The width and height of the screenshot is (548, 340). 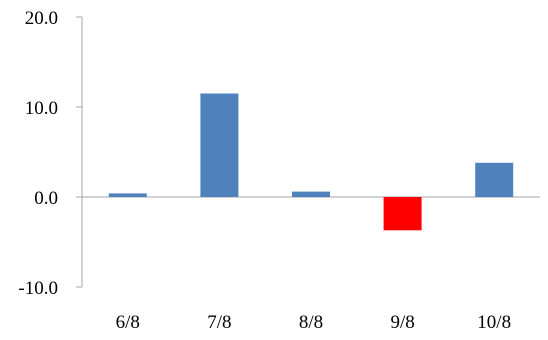 I want to click on x-tick-label: 10/8, so click(x=494, y=322).